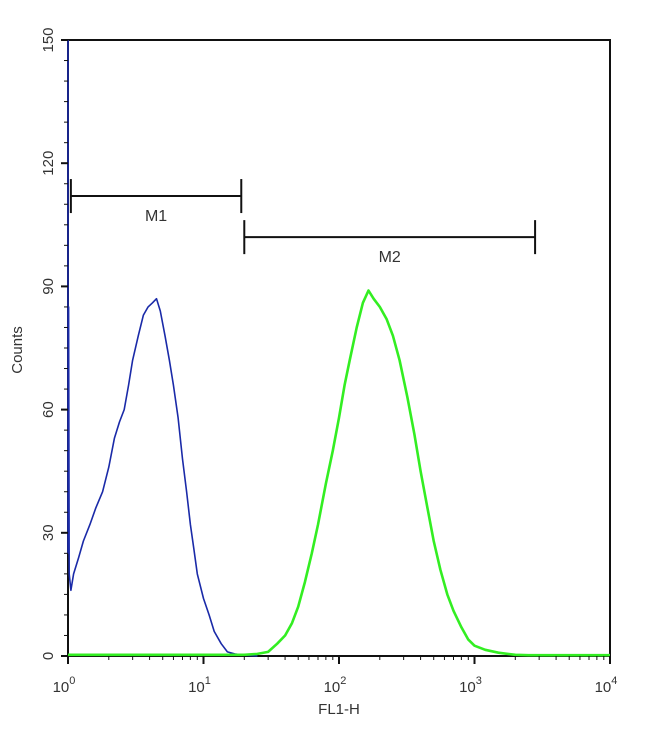  I want to click on x-tick-label: 10³, so click(470, 685).